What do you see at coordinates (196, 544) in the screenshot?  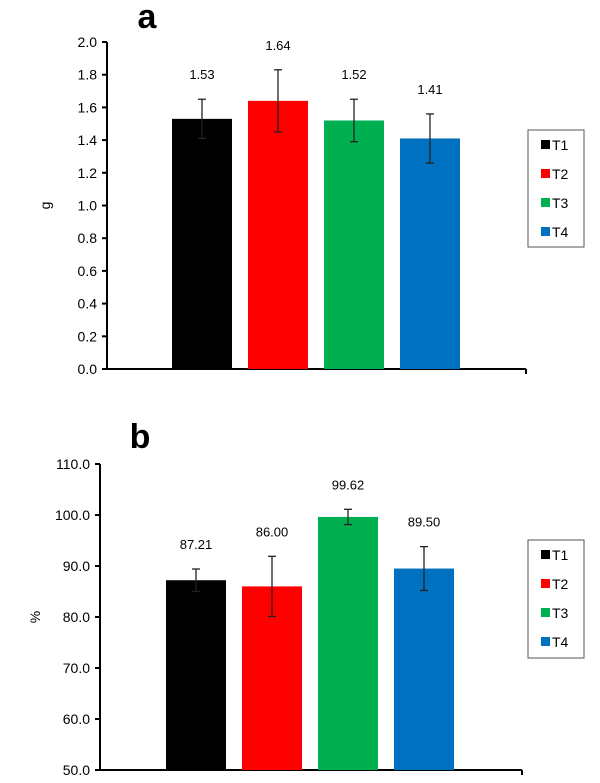 I see `data-label: 87.21` at bounding box center [196, 544].